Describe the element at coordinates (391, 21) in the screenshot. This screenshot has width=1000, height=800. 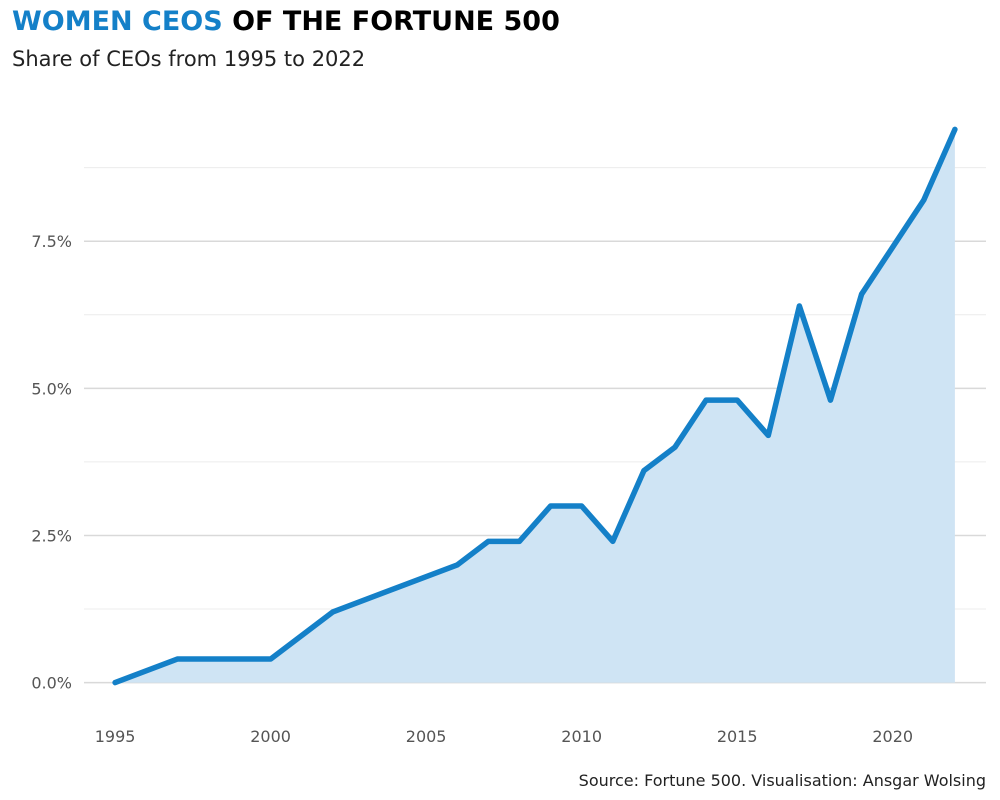
I see `title-rest: OF THE FORTUNE 500` at that location.